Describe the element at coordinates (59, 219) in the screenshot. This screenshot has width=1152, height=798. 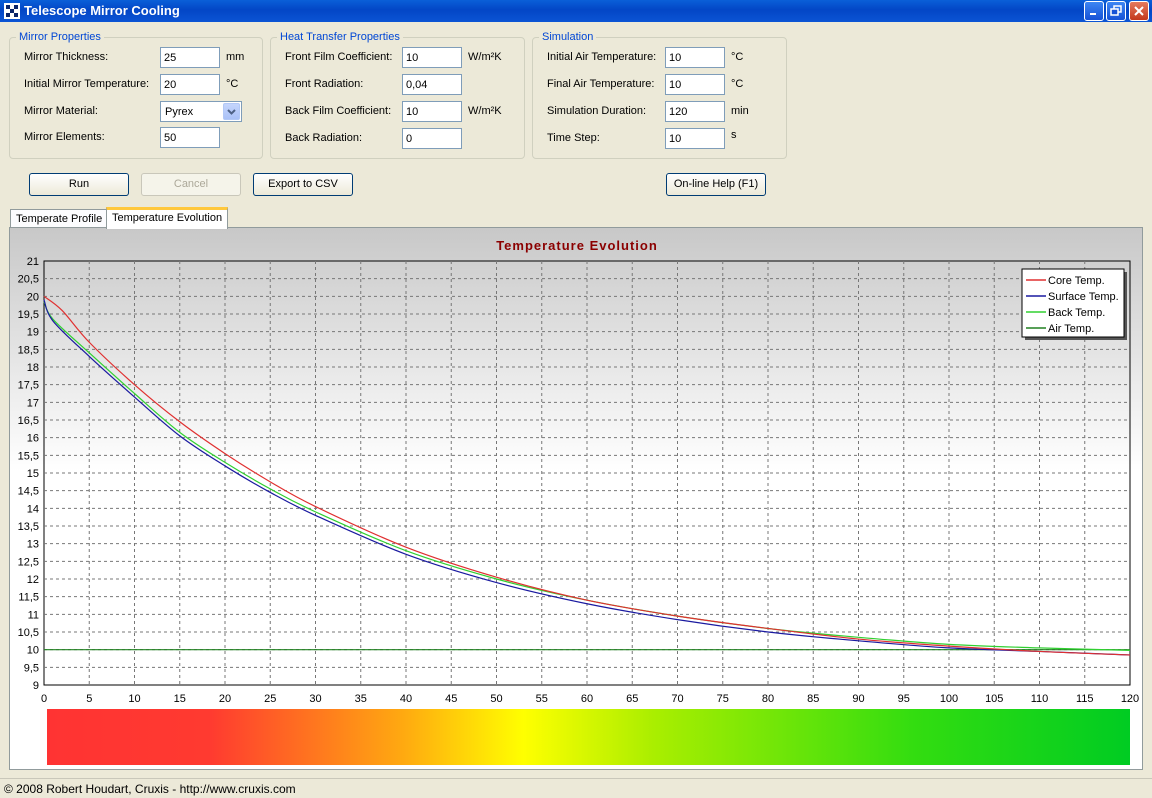
I see `tab-temperate-profile: Temperate Profile` at that location.